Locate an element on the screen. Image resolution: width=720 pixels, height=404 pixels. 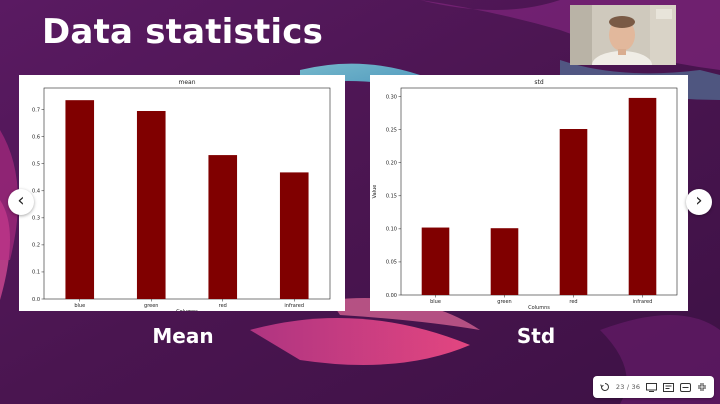
webcam-video is located at coordinates (623, 35).